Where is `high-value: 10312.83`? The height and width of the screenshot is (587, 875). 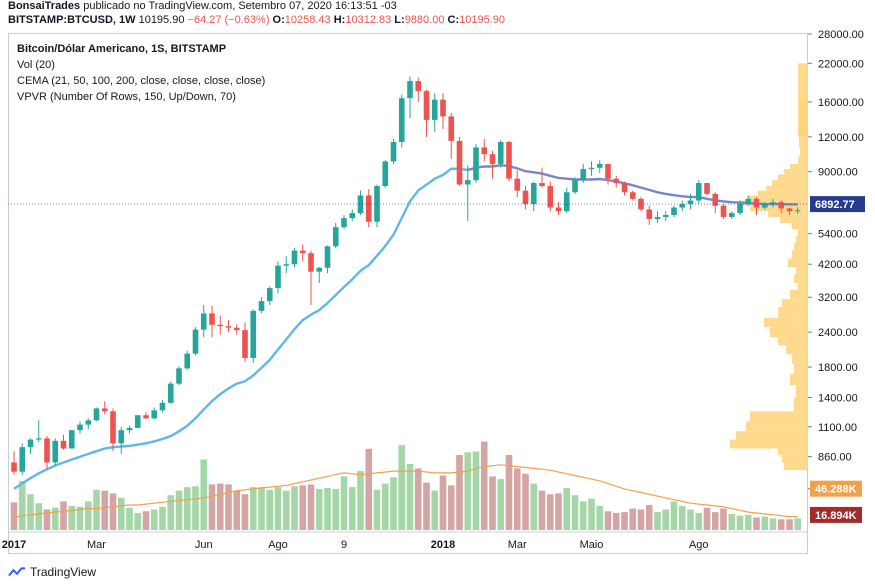 high-value: 10312.83 is located at coordinates (368, 20).